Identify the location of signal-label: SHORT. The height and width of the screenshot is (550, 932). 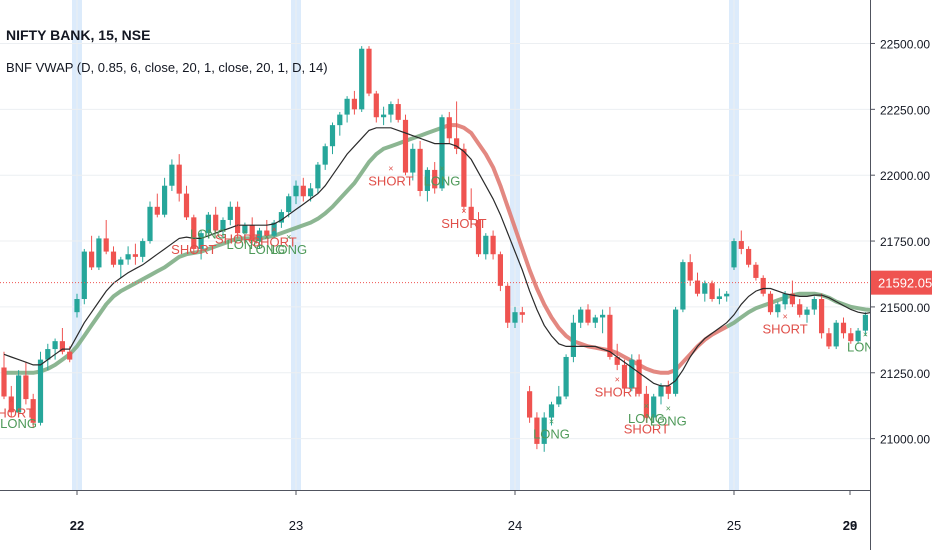
(237, 239).